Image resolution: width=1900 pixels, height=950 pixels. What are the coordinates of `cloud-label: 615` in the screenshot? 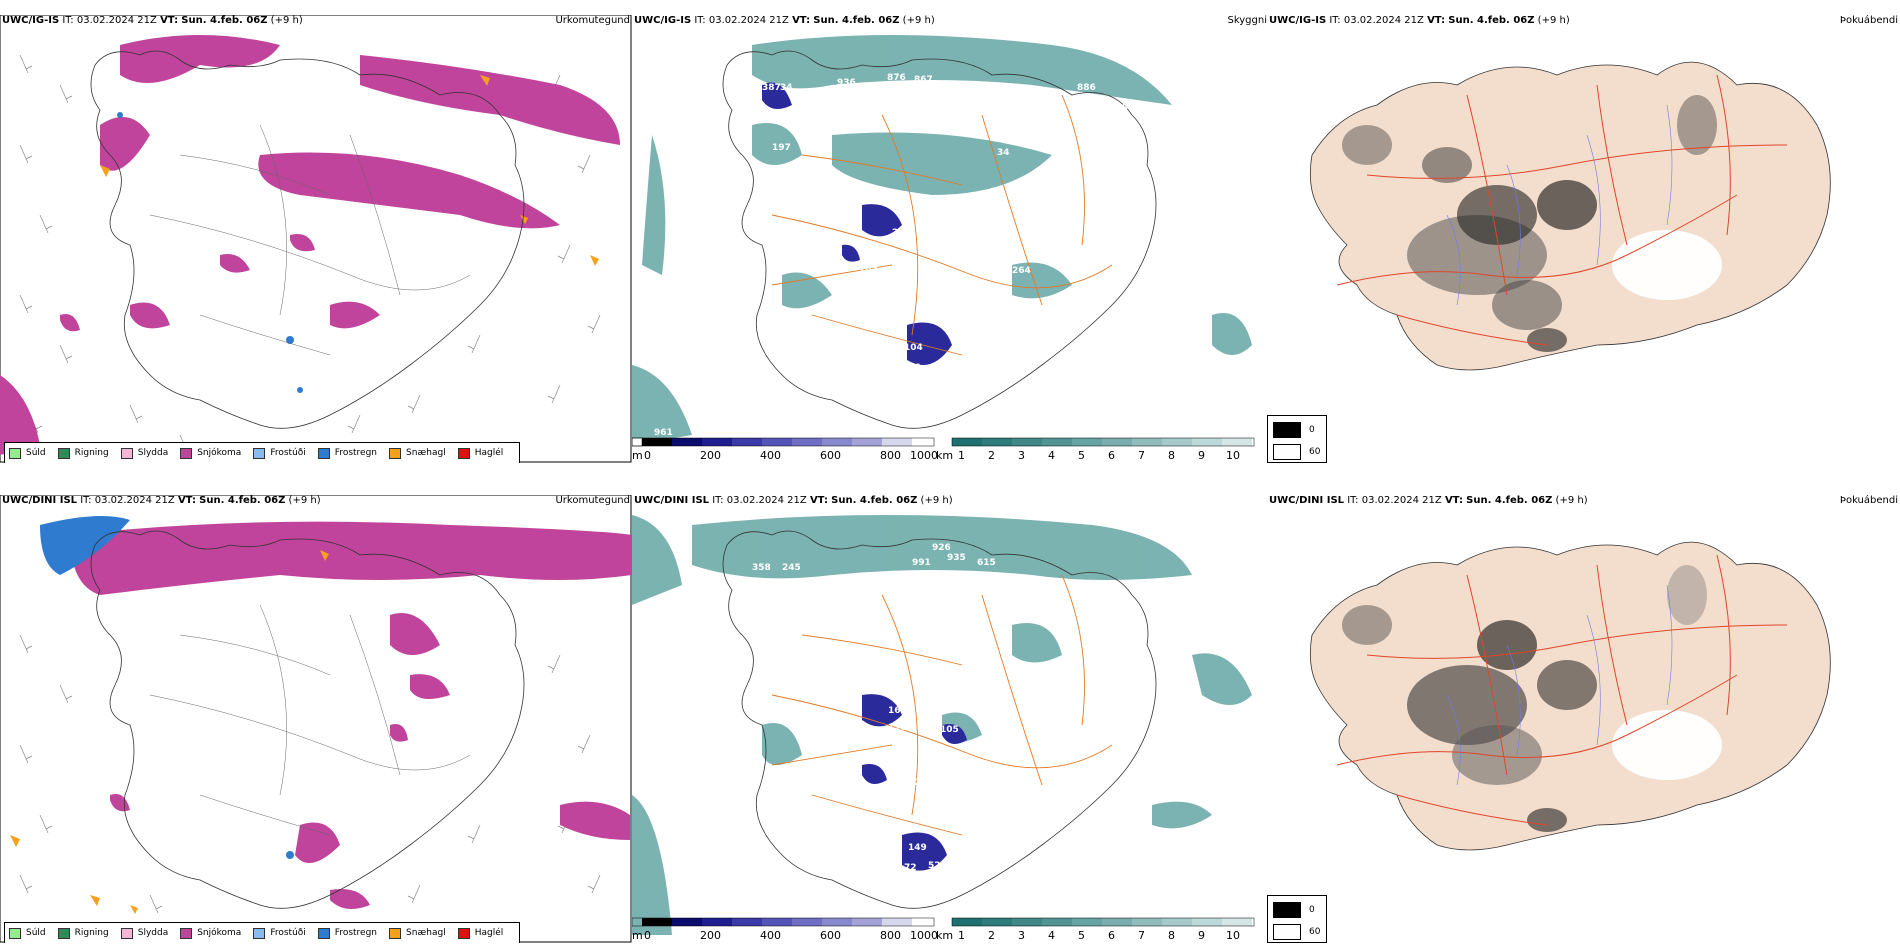 It's located at (986, 563).